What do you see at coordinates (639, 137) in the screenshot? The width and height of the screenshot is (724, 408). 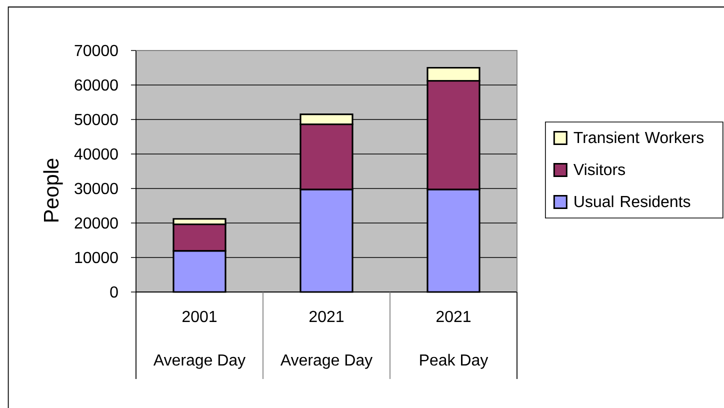 I see `legend-label: Transient Workers` at bounding box center [639, 137].